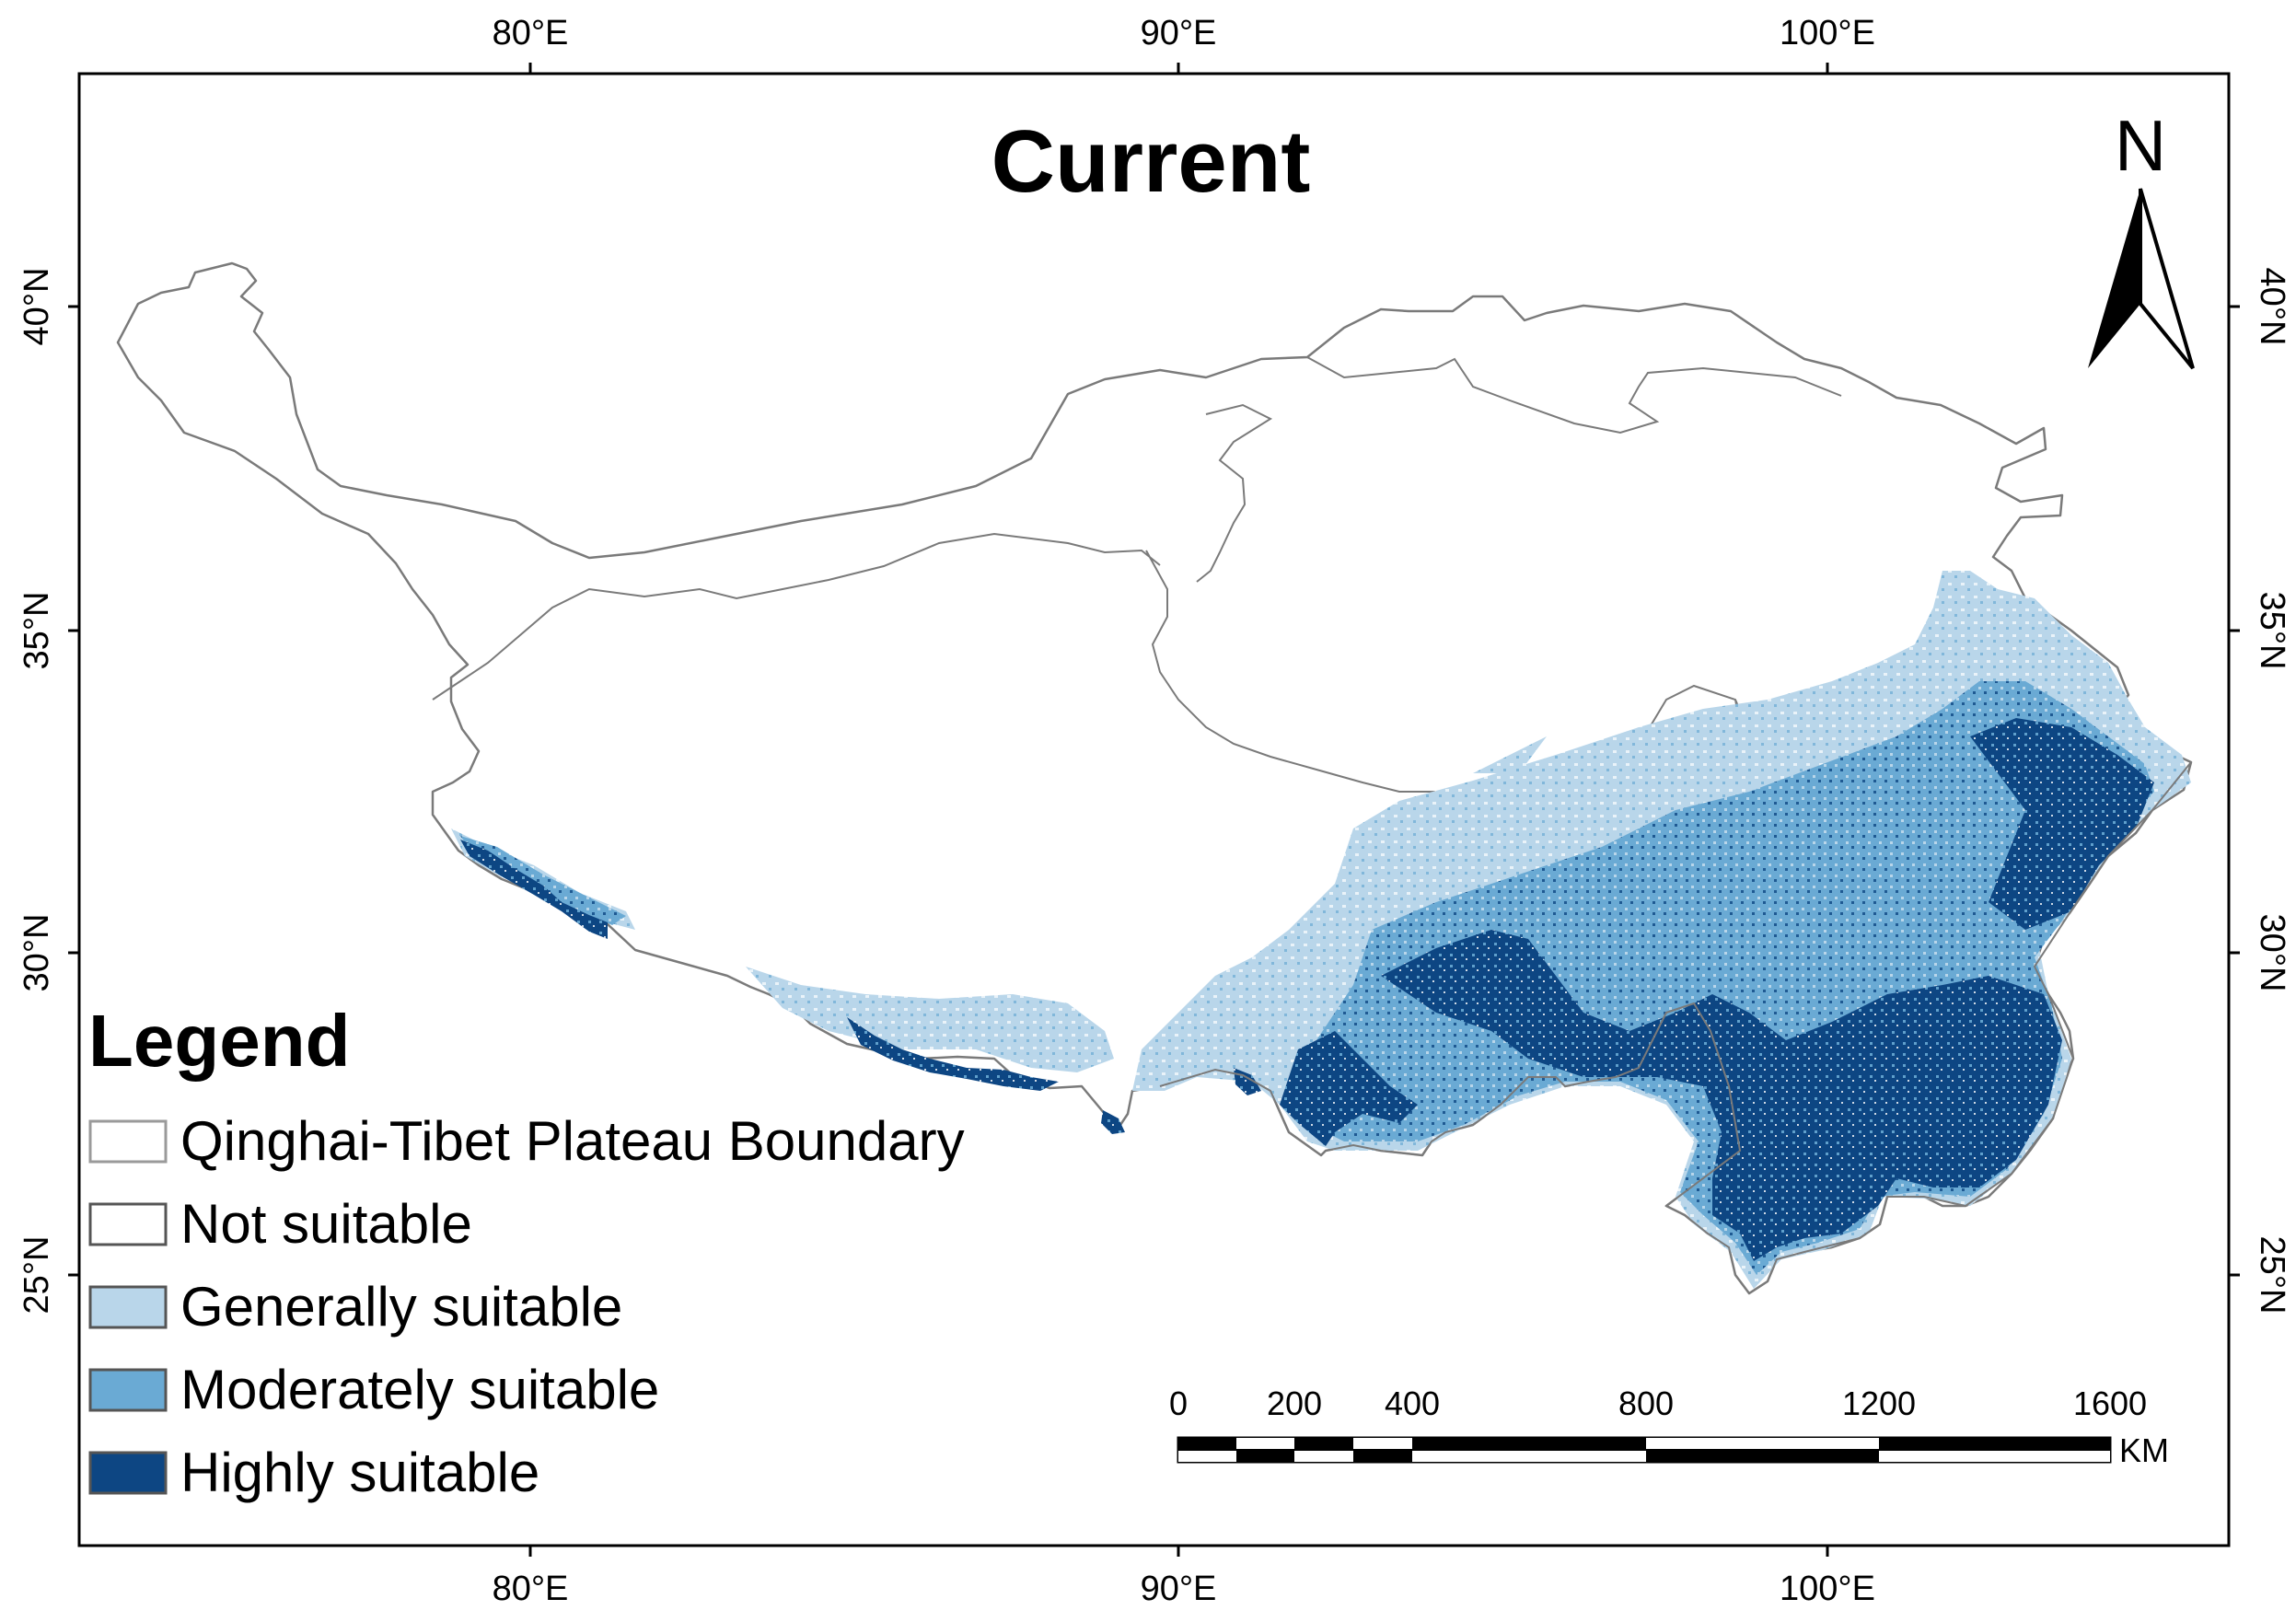 This screenshot has height=1622, width=2296. I want to click on legend-swatch-generally-suitable, so click(128, 1307).